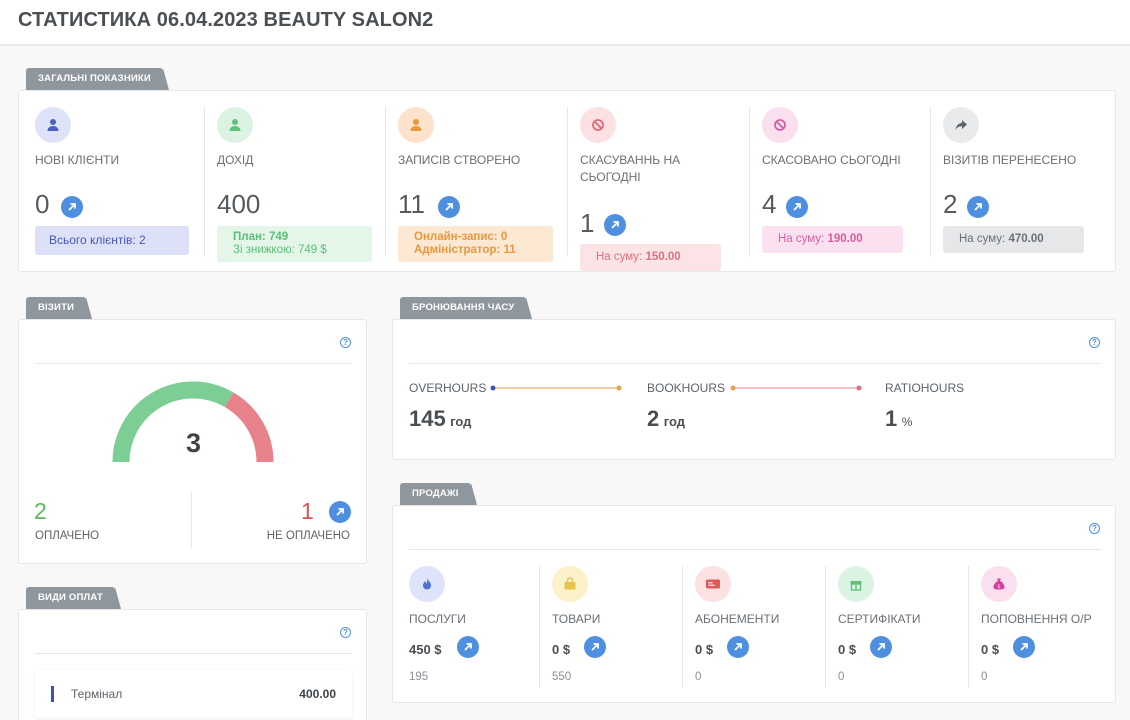  What do you see at coordinates (881, 647) in the screenshot?
I see `open-certificates-button` at bounding box center [881, 647].